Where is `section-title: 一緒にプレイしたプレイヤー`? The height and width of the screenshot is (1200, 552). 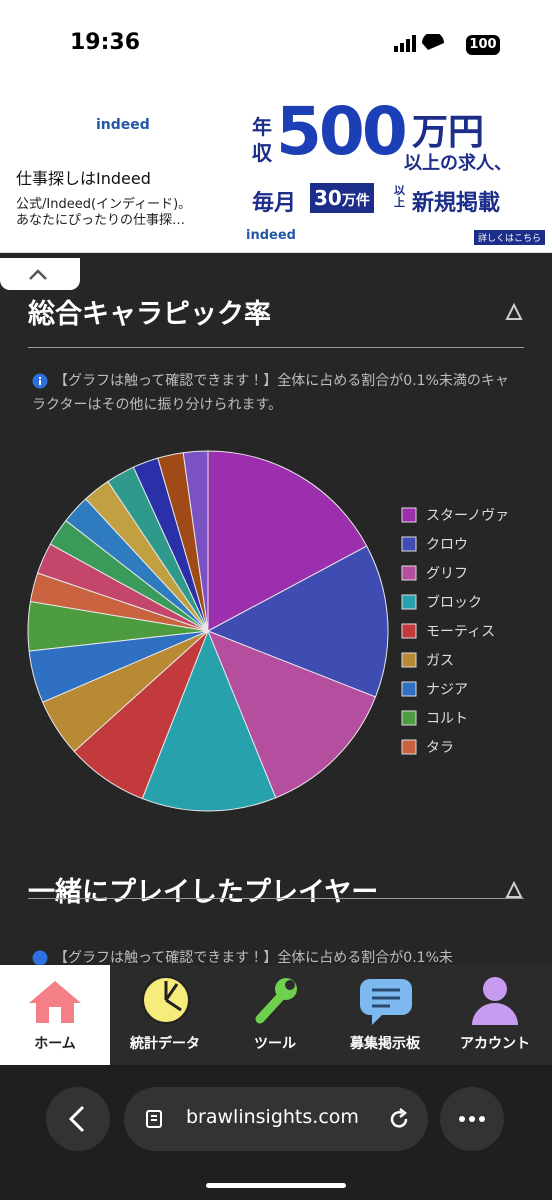
section-title: 一緒にプレイしたプレイヤー is located at coordinates (203, 892).